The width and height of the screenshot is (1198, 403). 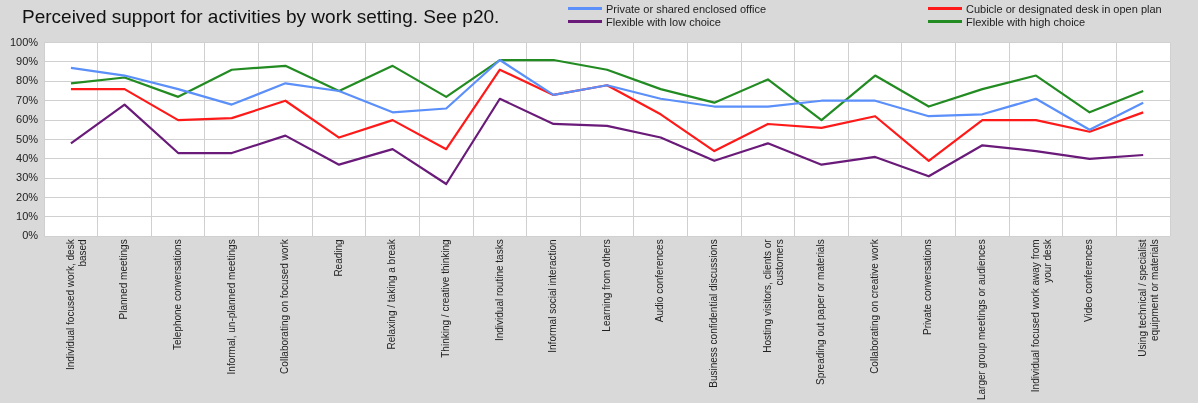 What do you see at coordinates (27, 196) in the screenshot?
I see `y-tick-label: 20%` at bounding box center [27, 196].